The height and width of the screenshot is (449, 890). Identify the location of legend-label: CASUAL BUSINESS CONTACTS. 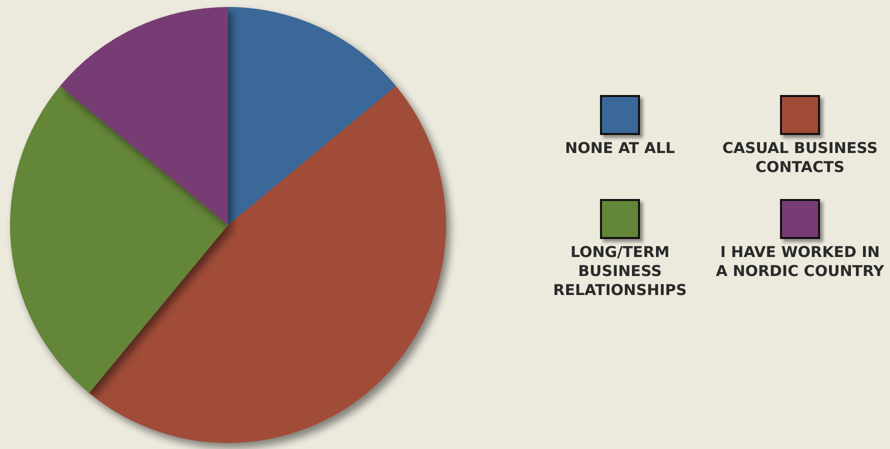
(800, 158).